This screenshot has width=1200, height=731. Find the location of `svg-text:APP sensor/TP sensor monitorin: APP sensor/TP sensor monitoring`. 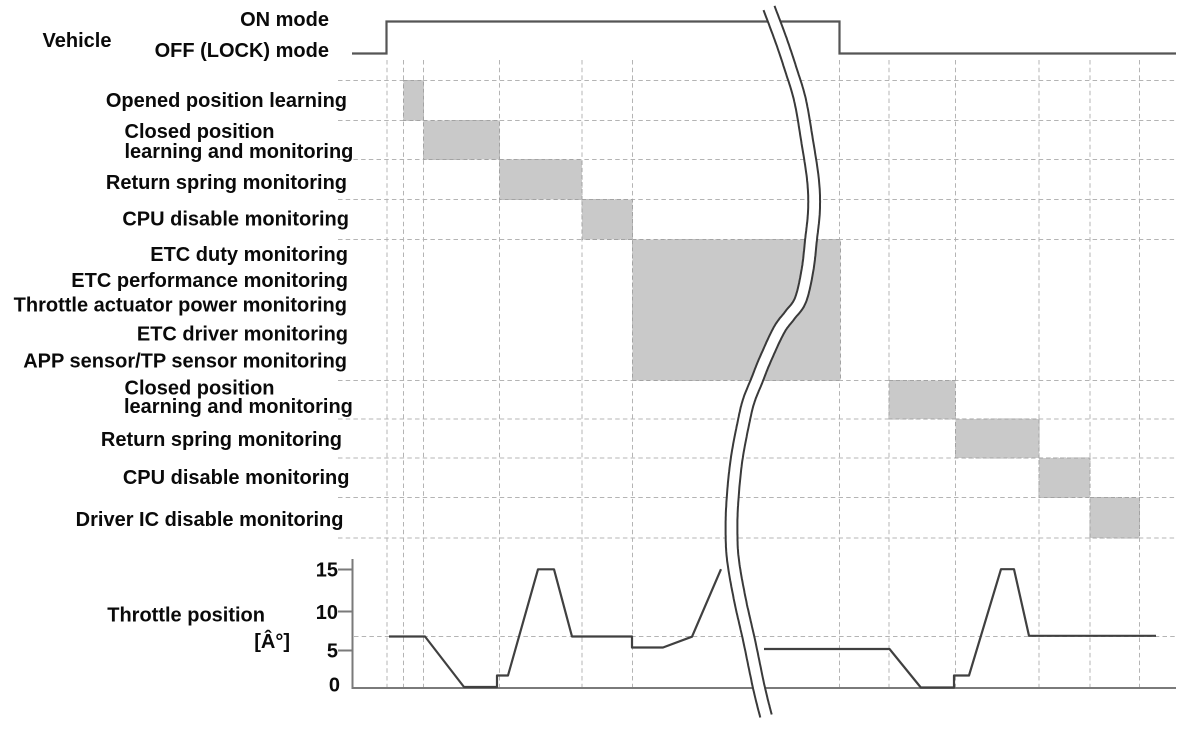

svg-text:APP sensor/TP sensor monitorin: APP sensor/TP sensor monitoring is located at coordinates (185, 362).